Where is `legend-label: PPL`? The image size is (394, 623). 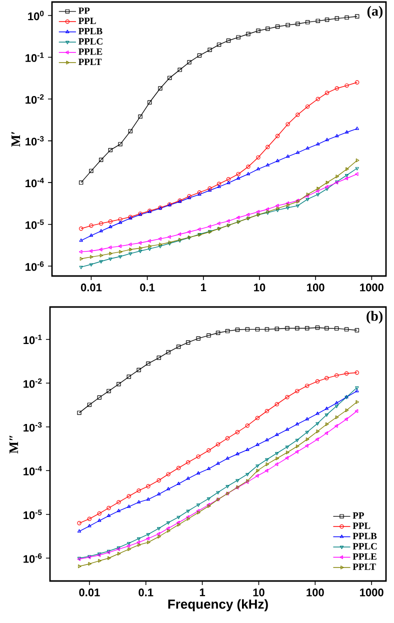 legend-label: PPL is located at coordinates (87, 21).